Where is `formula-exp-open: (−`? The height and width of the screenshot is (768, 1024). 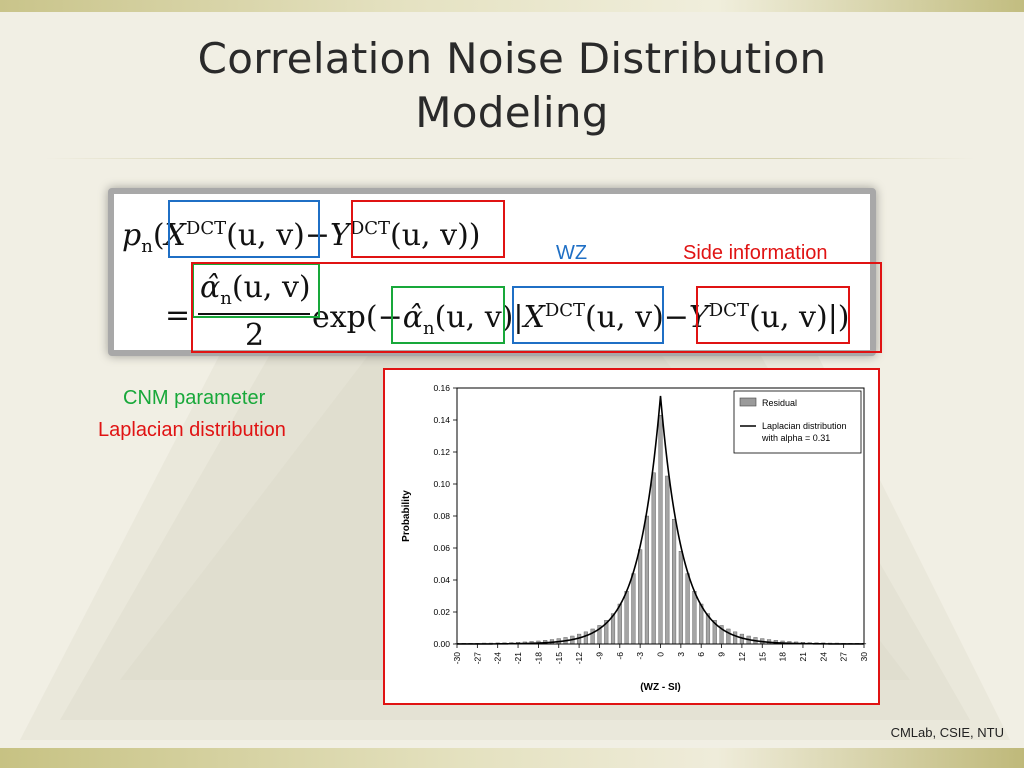
formula-exp-open: (− is located at coordinates (384, 317).